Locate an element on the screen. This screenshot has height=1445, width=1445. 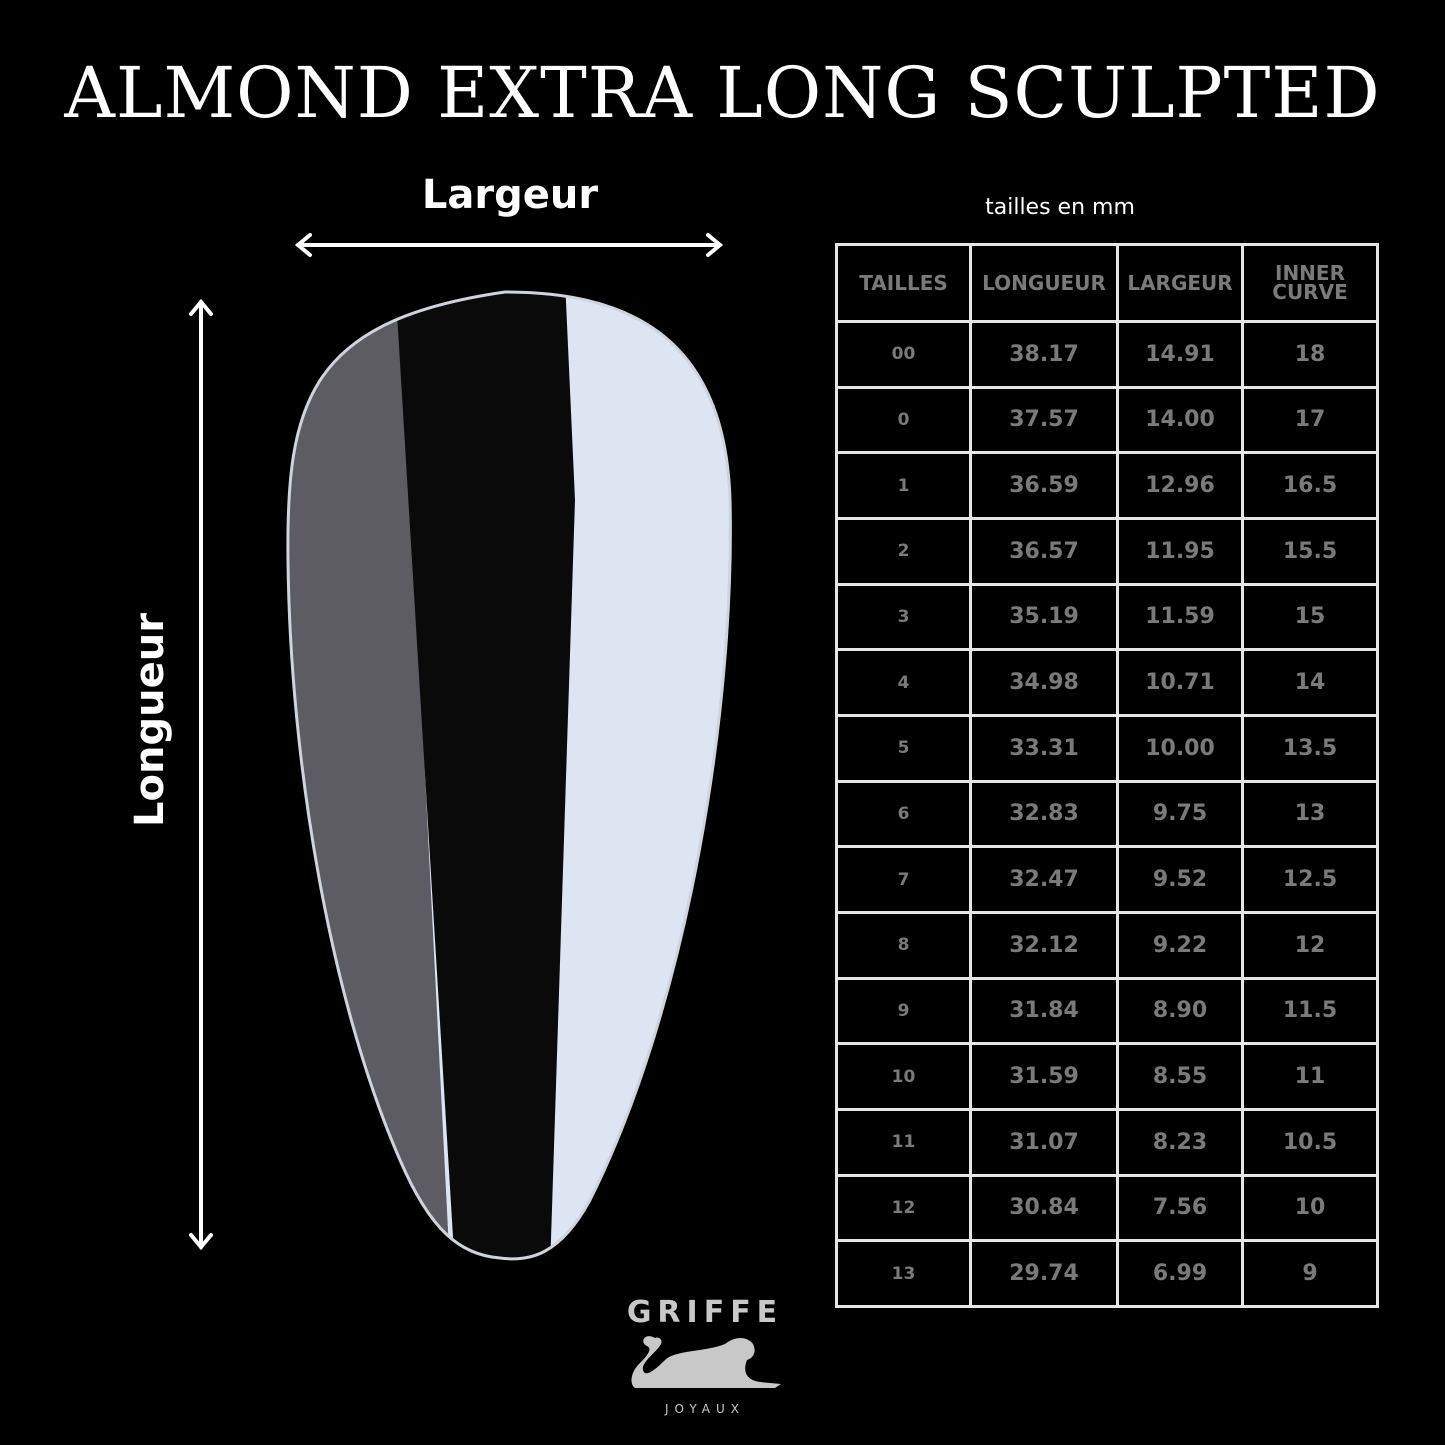
table-row: 10 31.59 8.55 11 is located at coordinates (1107, 1076).